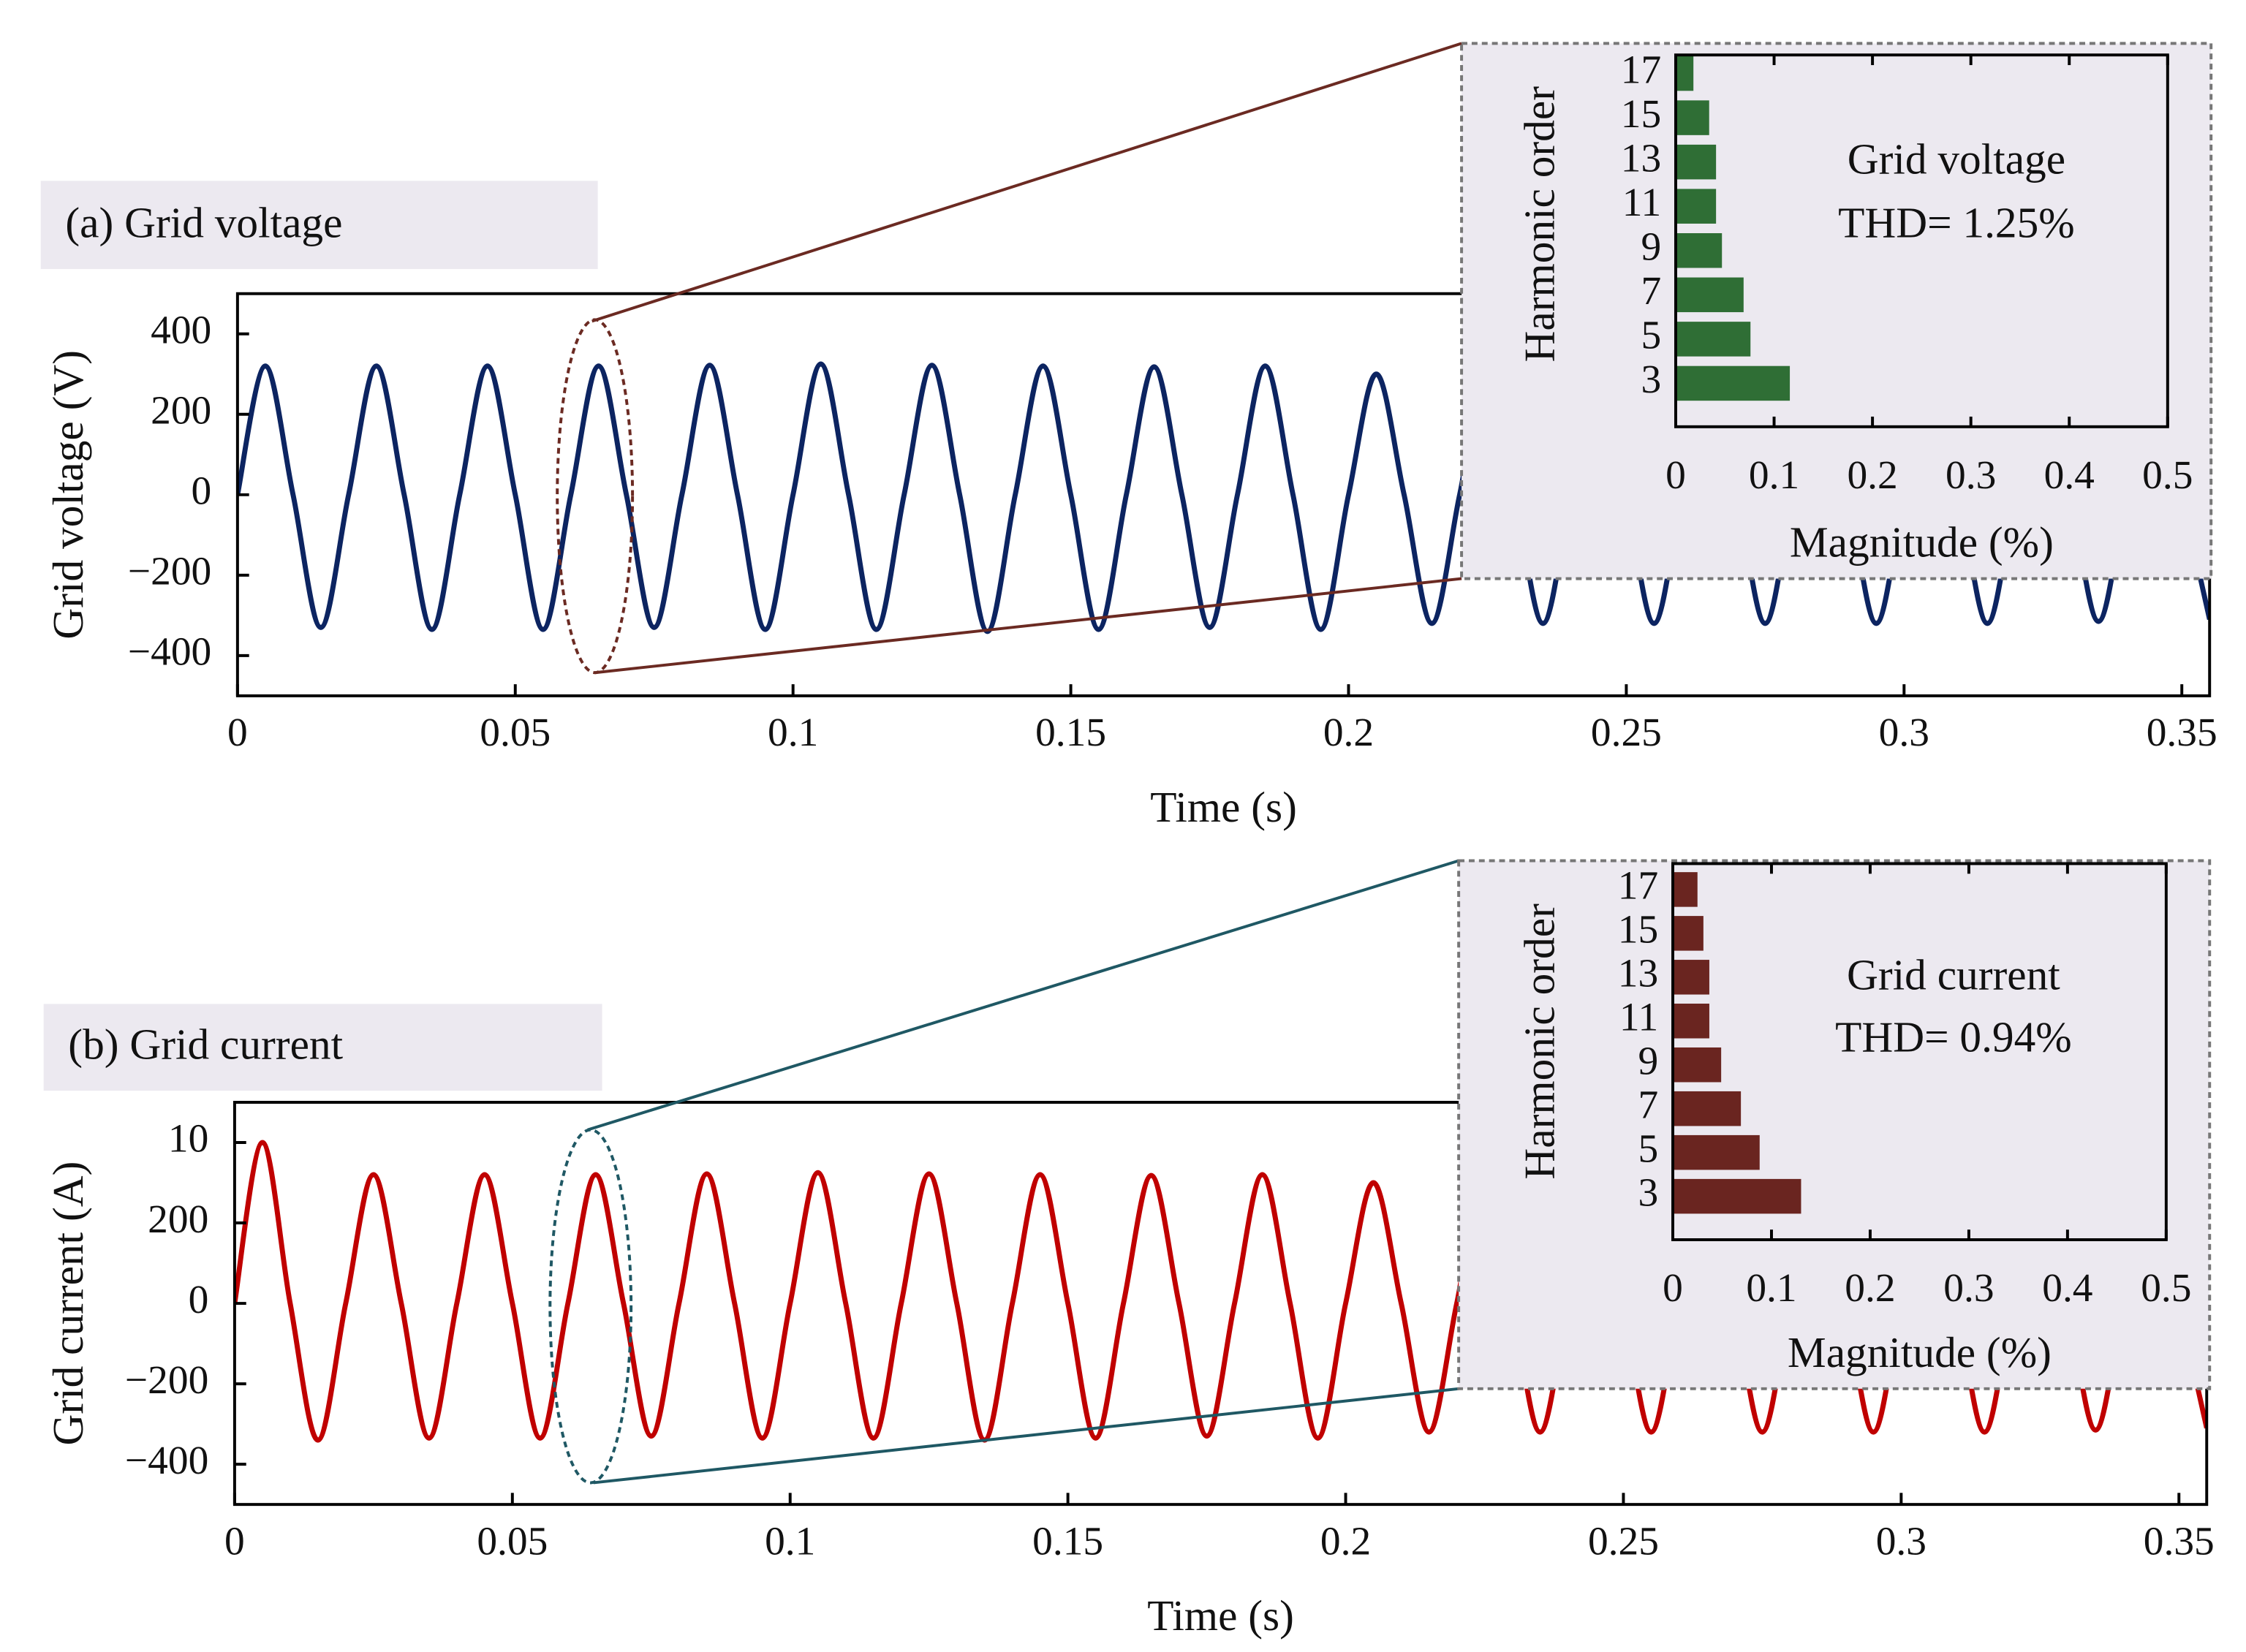 Image resolution: width=2246 pixels, height=1652 pixels. I want to click on y-tick-label: 10, so click(188, 1138).